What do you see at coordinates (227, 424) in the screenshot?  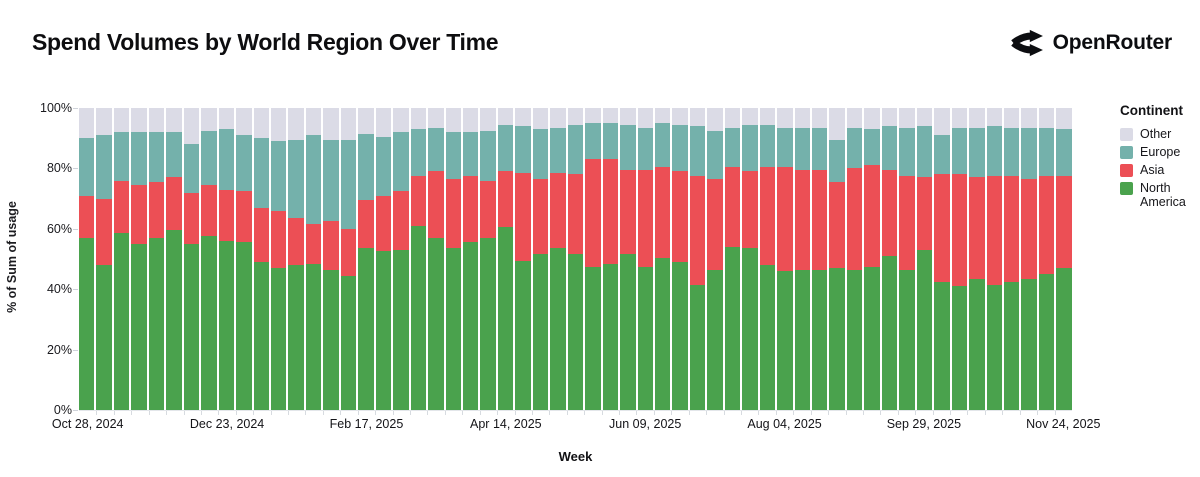 I see `x-tick-label: Dec 23, 2024` at bounding box center [227, 424].